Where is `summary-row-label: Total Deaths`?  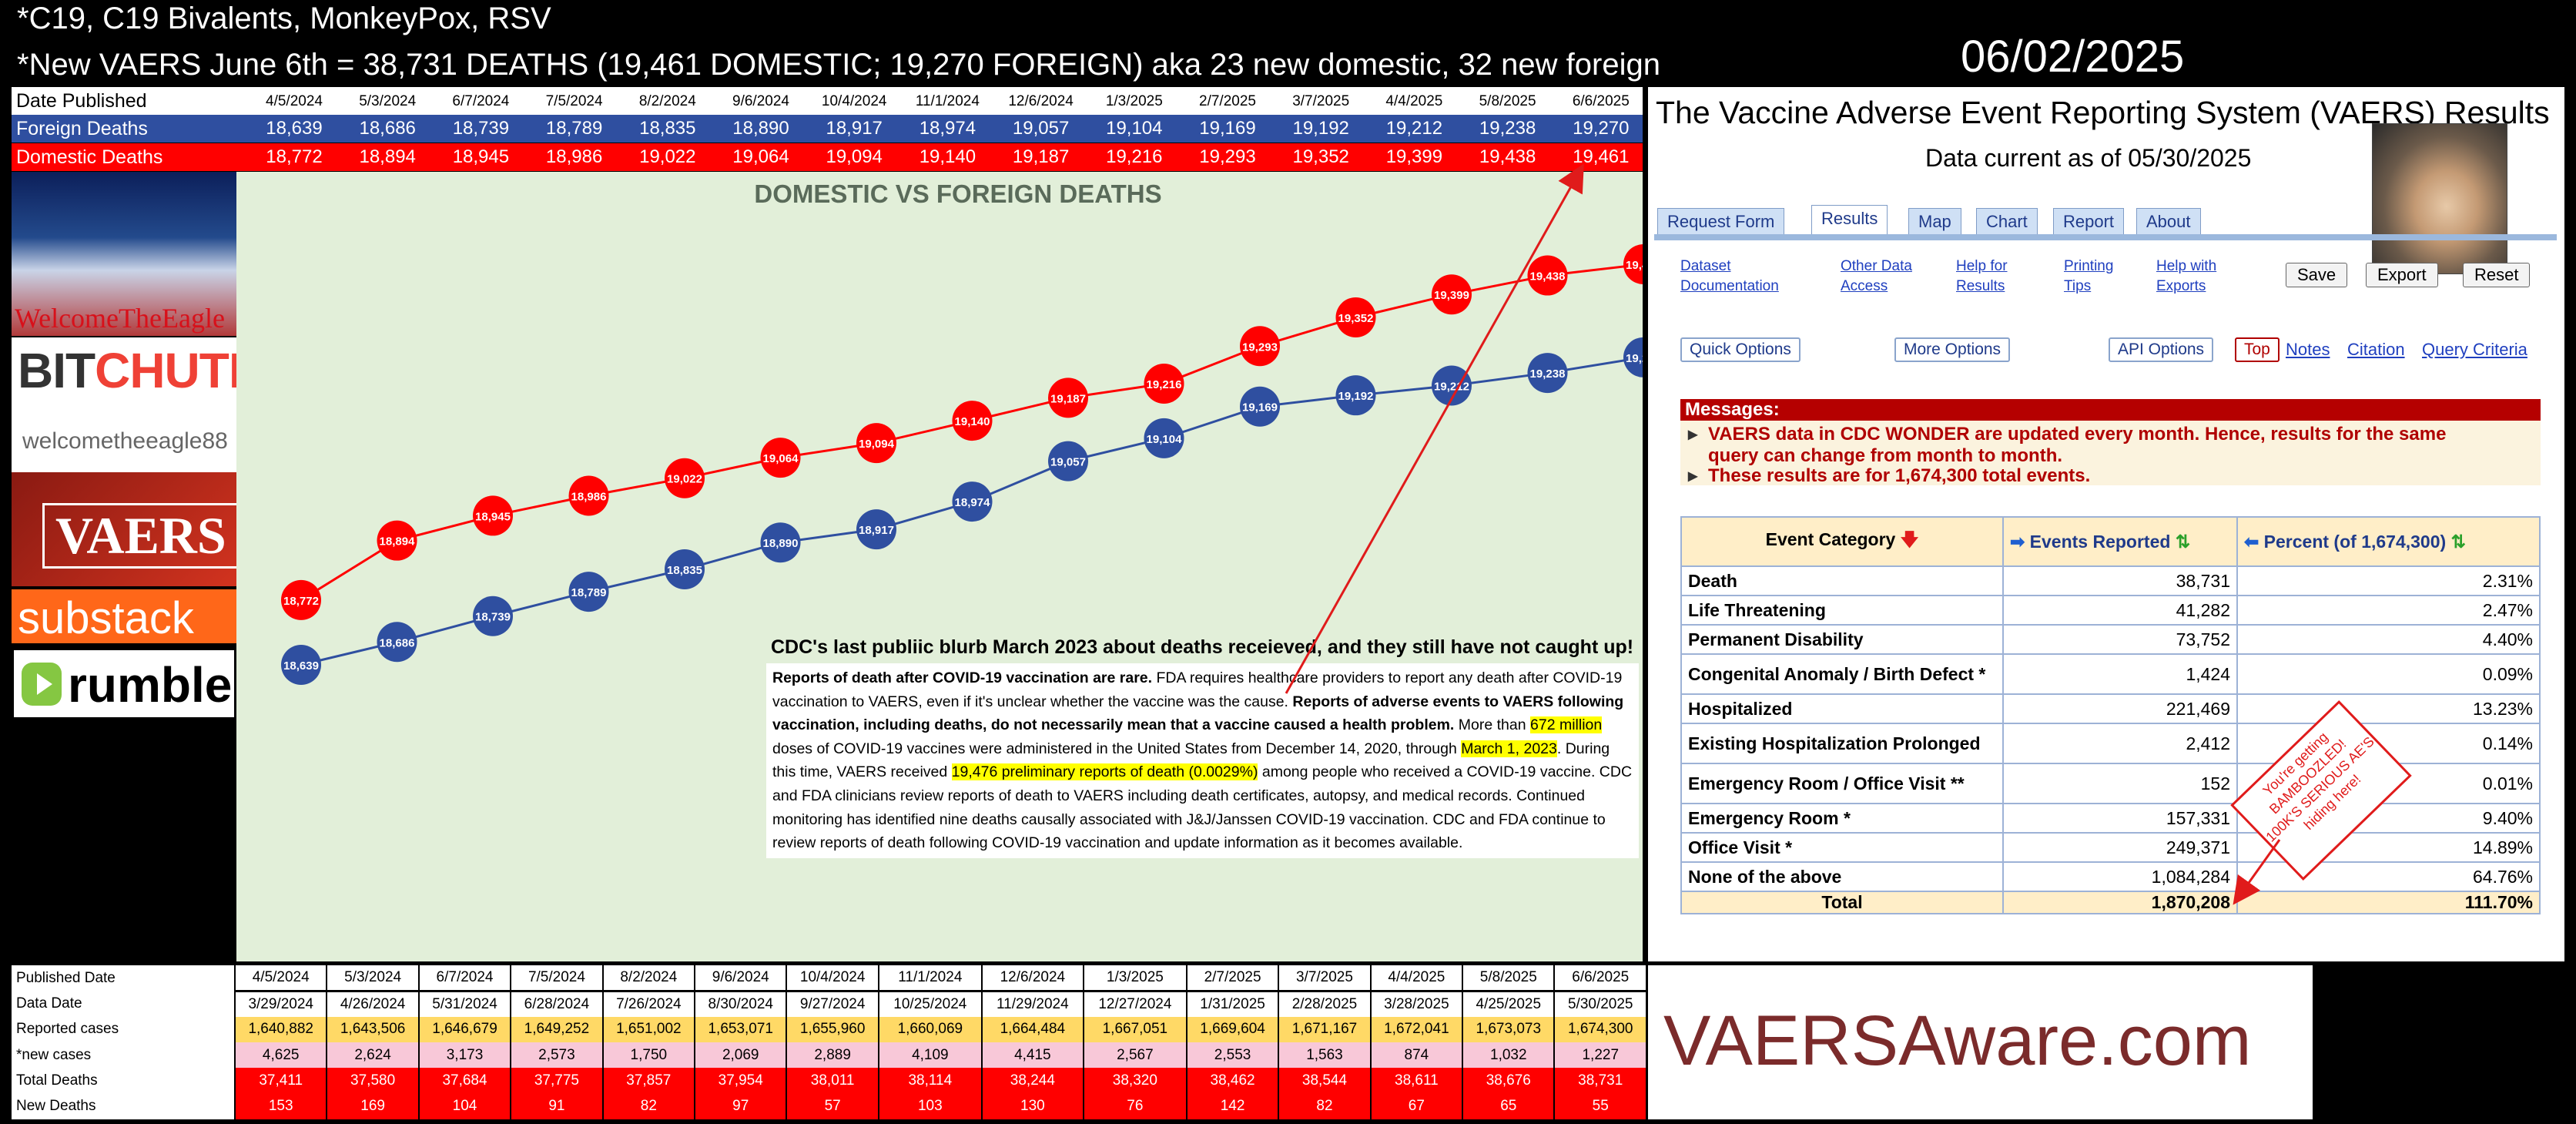 summary-row-label: Total Deaths is located at coordinates (124, 1081).